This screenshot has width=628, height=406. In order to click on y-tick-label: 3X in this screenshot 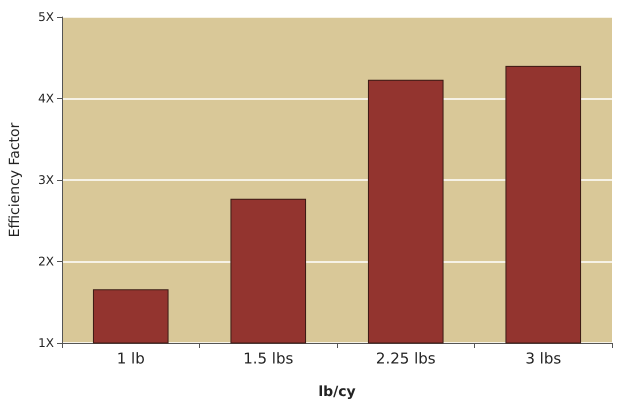, I will do `click(46, 180)`.